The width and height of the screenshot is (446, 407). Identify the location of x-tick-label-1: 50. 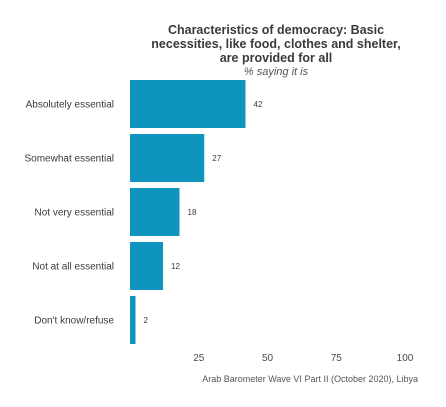
(268, 358).